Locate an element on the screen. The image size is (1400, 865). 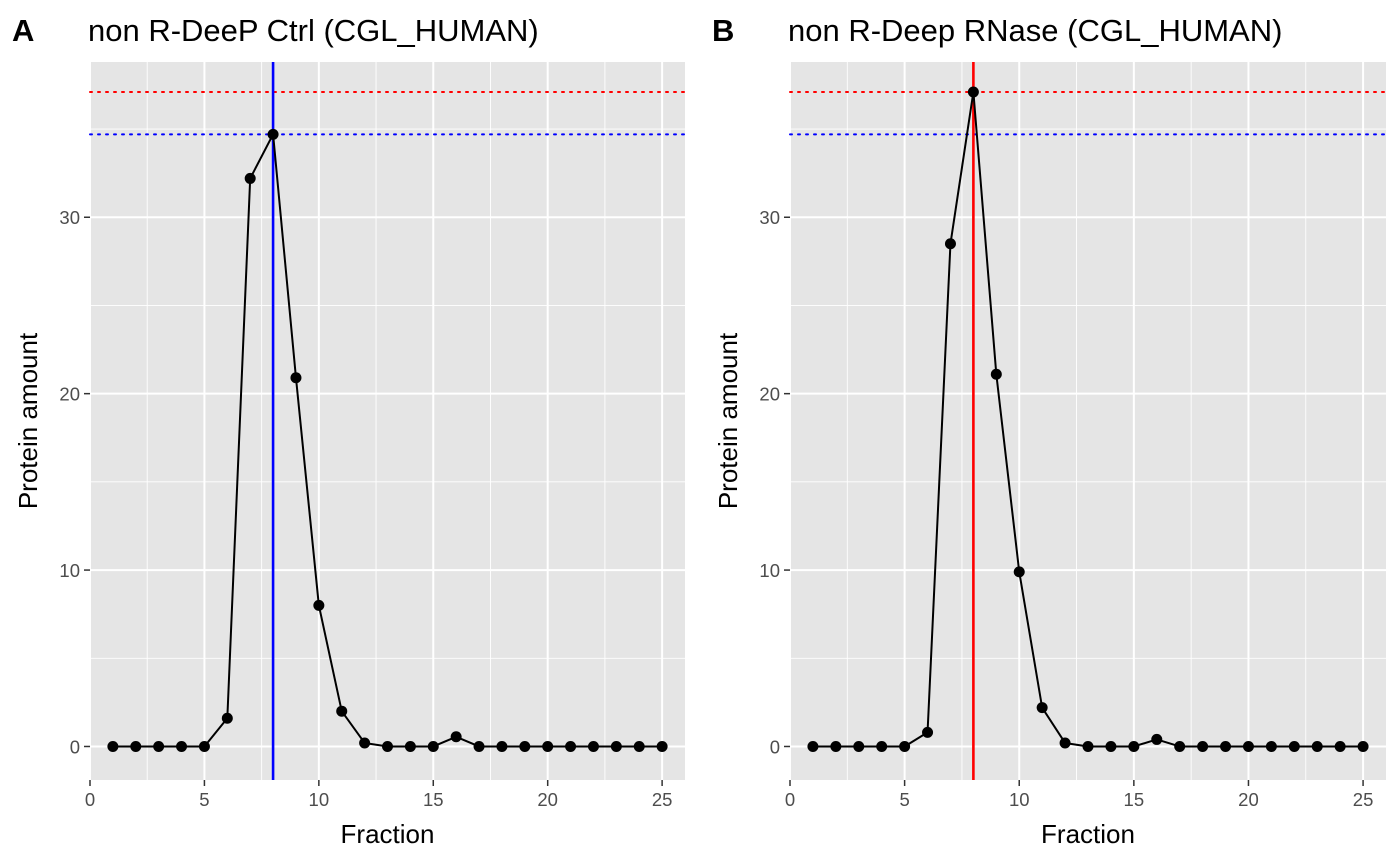
panel-tag: B is located at coordinates (723, 30).